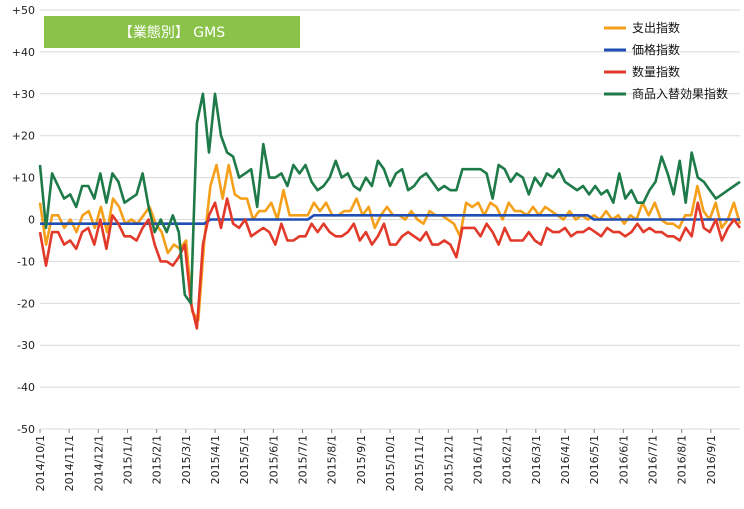 The width and height of the screenshot is (744, 509). Describe the element at coordinates (26, 387) in the screenshot. I see `y-tick-label: -40` at that location.